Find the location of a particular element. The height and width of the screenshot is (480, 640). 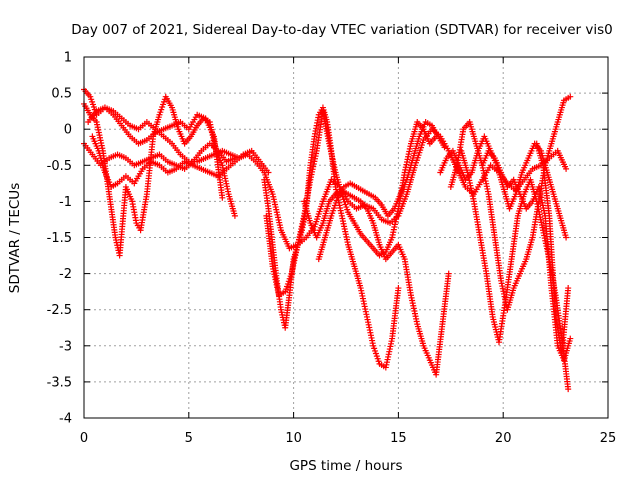

x-tick-label: 0 is located at coordinates (84, 438).